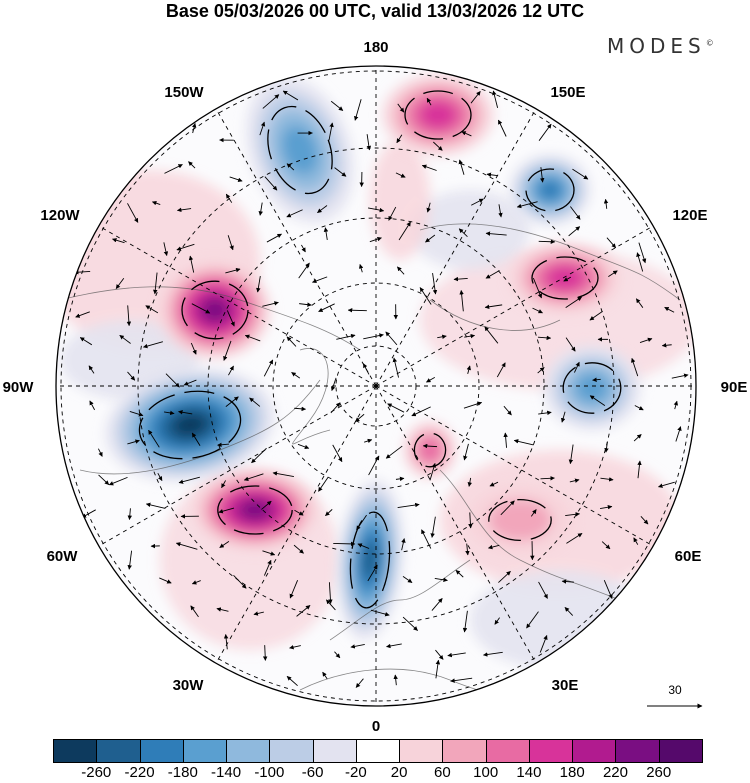  I want to click on anomaly-high-alaska-canada, so click(215, 310).